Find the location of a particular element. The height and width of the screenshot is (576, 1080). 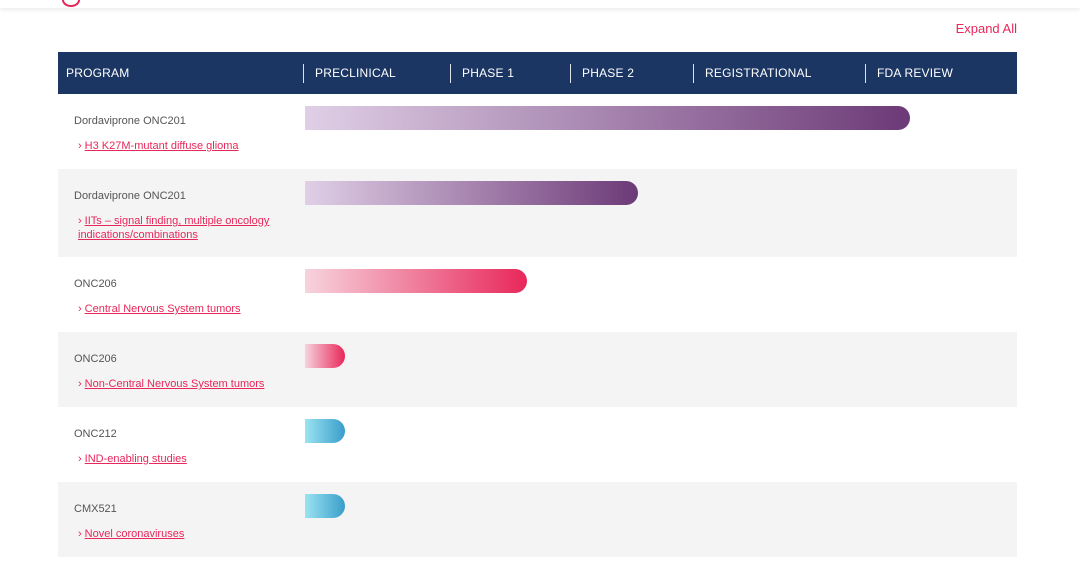

column-header-phase1: PHASE 1 is located at coordinates (481, 73).